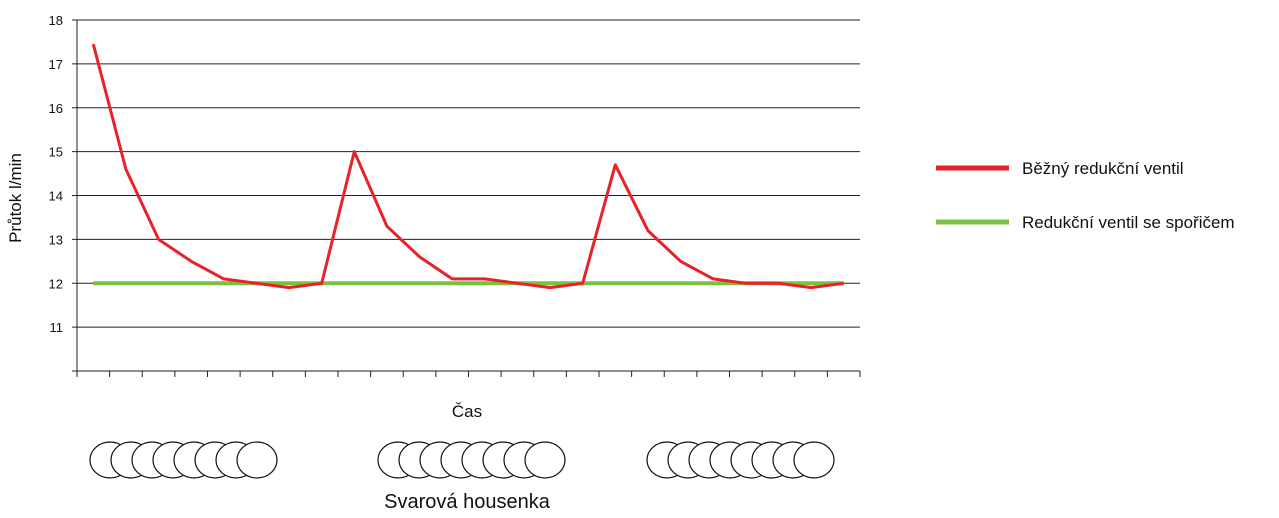  What do you see at coordinates (467, 502) in the screenshot?
I see `weld-bead-label: Svarová housenka` at bounding box center [467, 502].